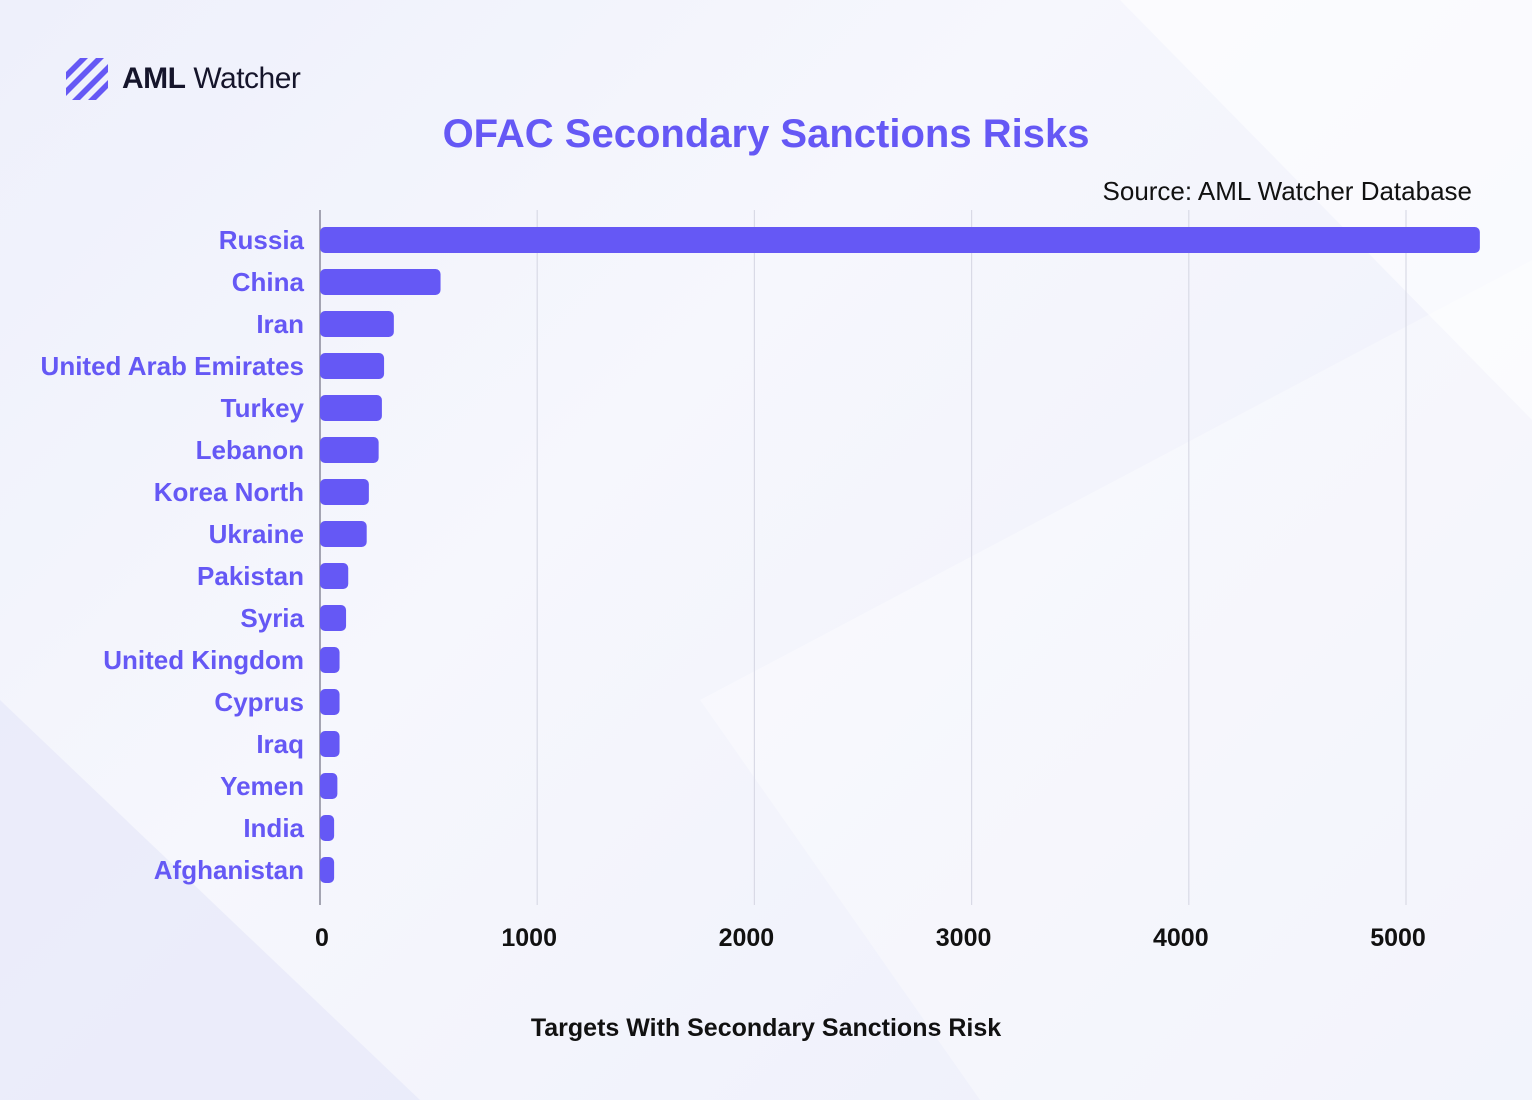 This screenshot has width=1532, height=1100. What do you see at coordinates (250, 450) in the screenshot?
I see `category-label-lebanon: Lebanon` at bounding box center [250, 450].